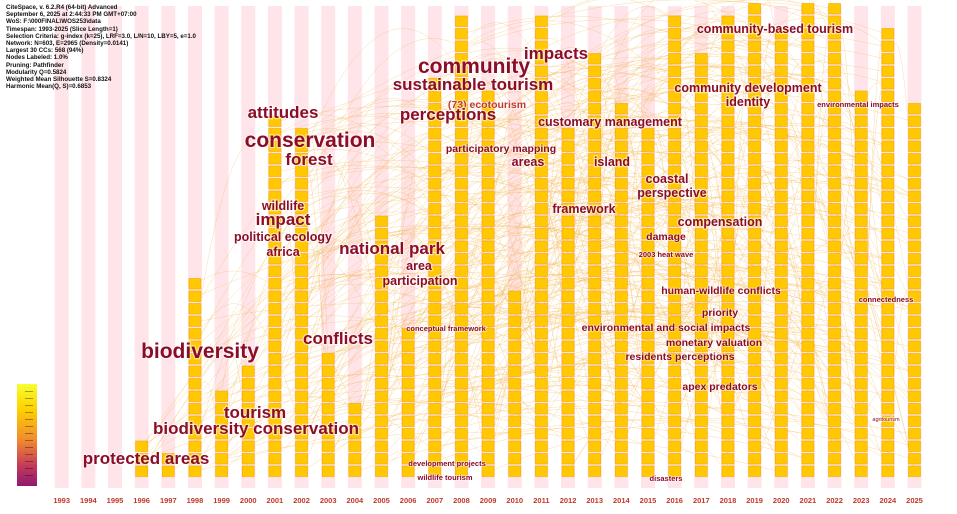 The width and height of the screenshot is (957, 514). I want to click on keyword-label: compensation, so click(720, 222).